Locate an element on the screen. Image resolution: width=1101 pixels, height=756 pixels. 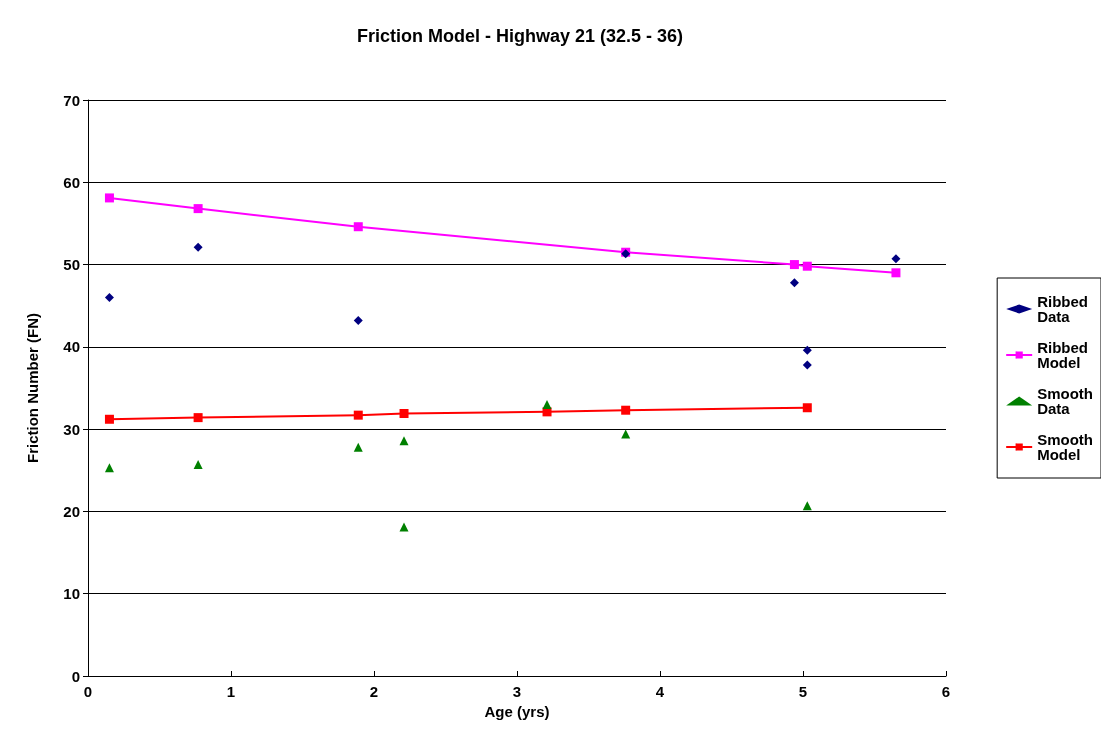
x-axis-title: Age (yrs) is located at coordinates (517, 711).